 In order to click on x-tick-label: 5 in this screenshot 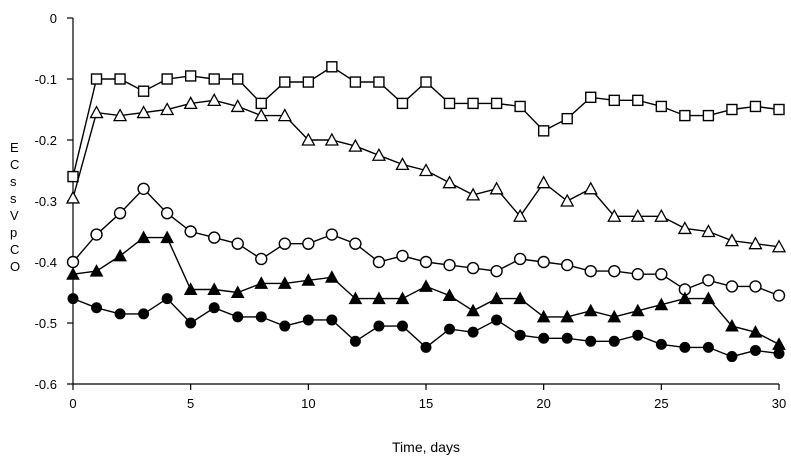, I will do `click(190, 403)`.